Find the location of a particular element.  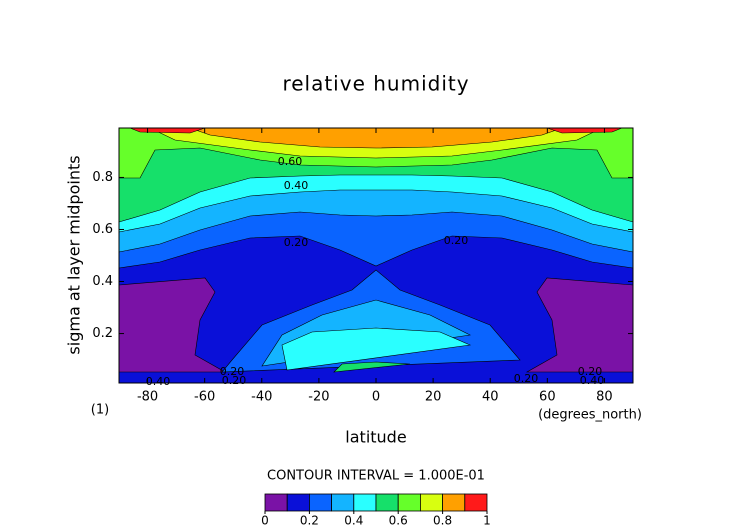

colorbar-tick-label: 0.8 is located at coordinates (442, 521).